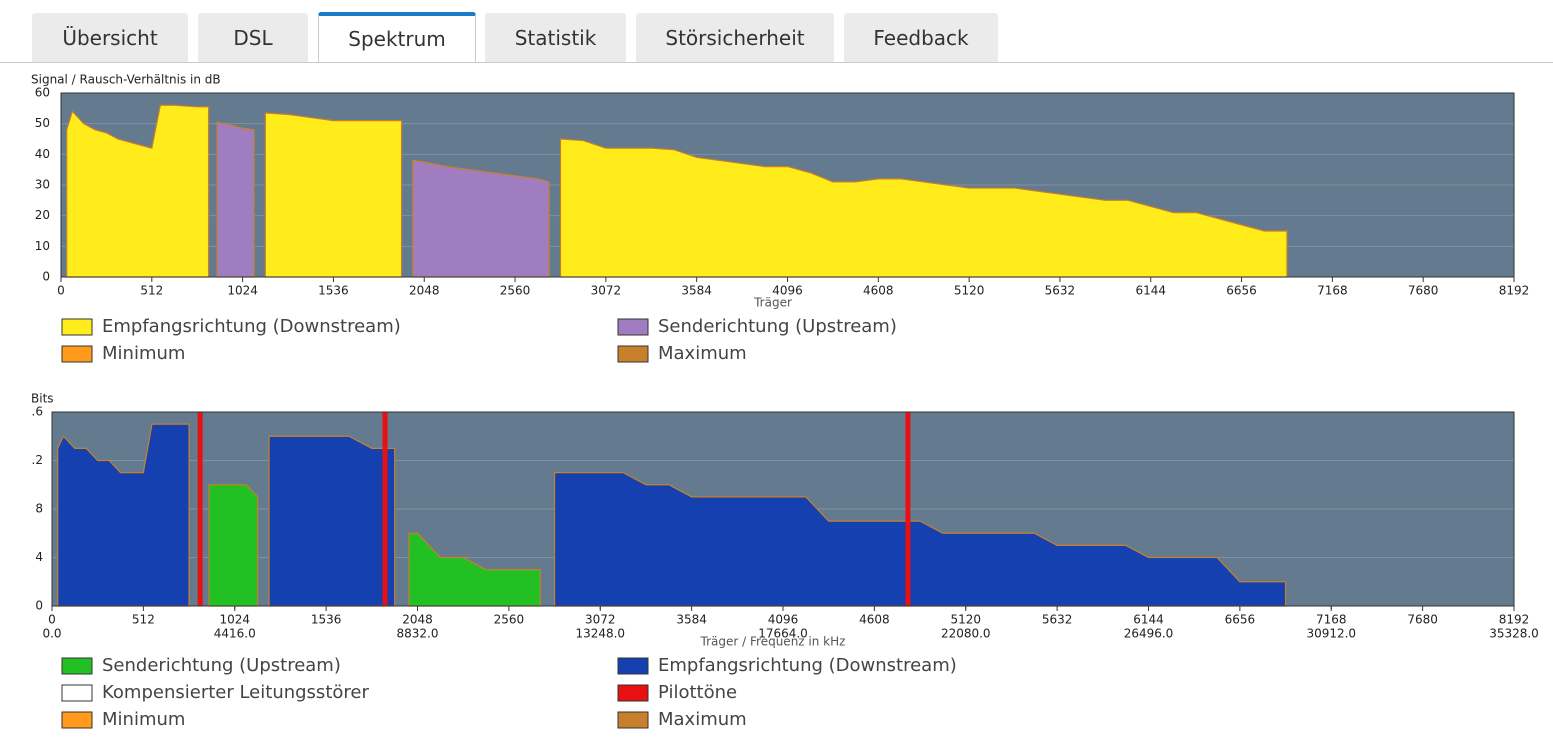 The width and height of the screenshot is (1553, 746). I want to click on tab: Spektrum, so click(397, 37).